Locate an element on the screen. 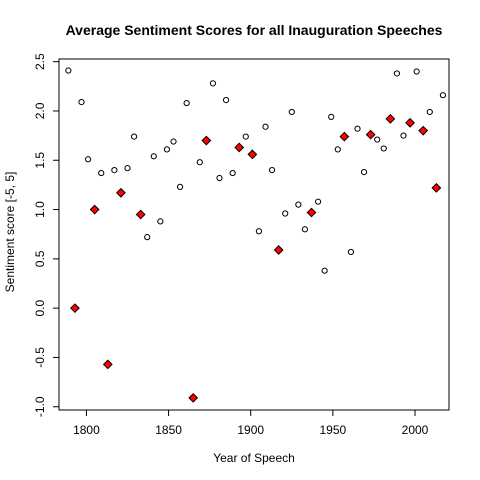  x-tick-label: 1900 is located at coordinates (250, 430).